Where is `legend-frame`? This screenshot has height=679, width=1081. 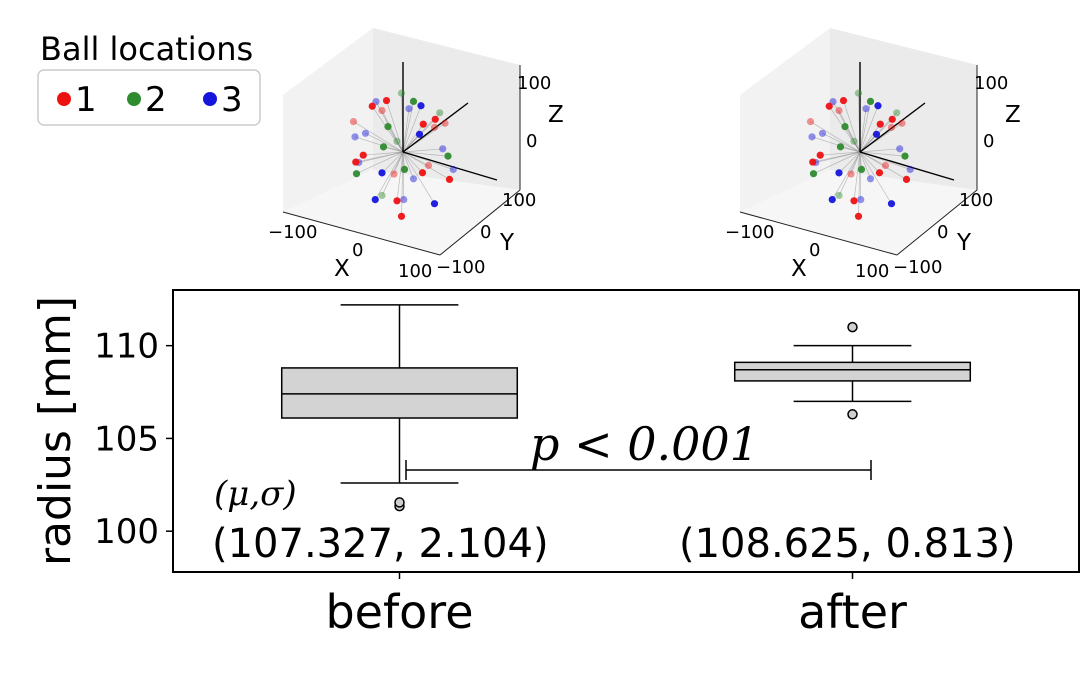 legend-frame is located at coordinates (149, 97).